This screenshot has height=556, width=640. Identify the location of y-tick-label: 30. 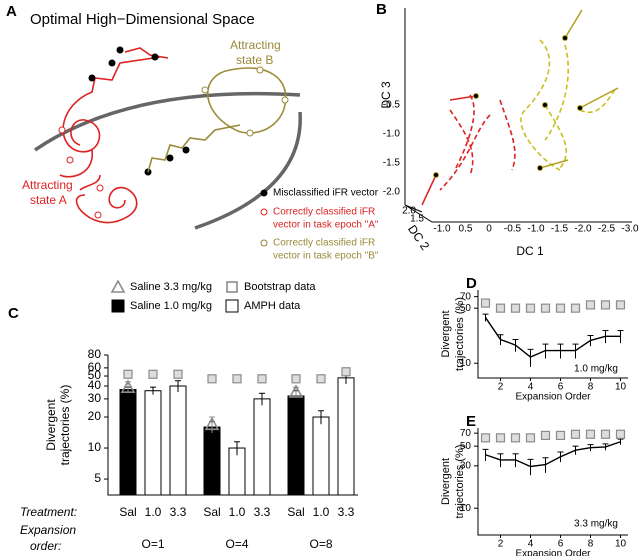
(466, 465).